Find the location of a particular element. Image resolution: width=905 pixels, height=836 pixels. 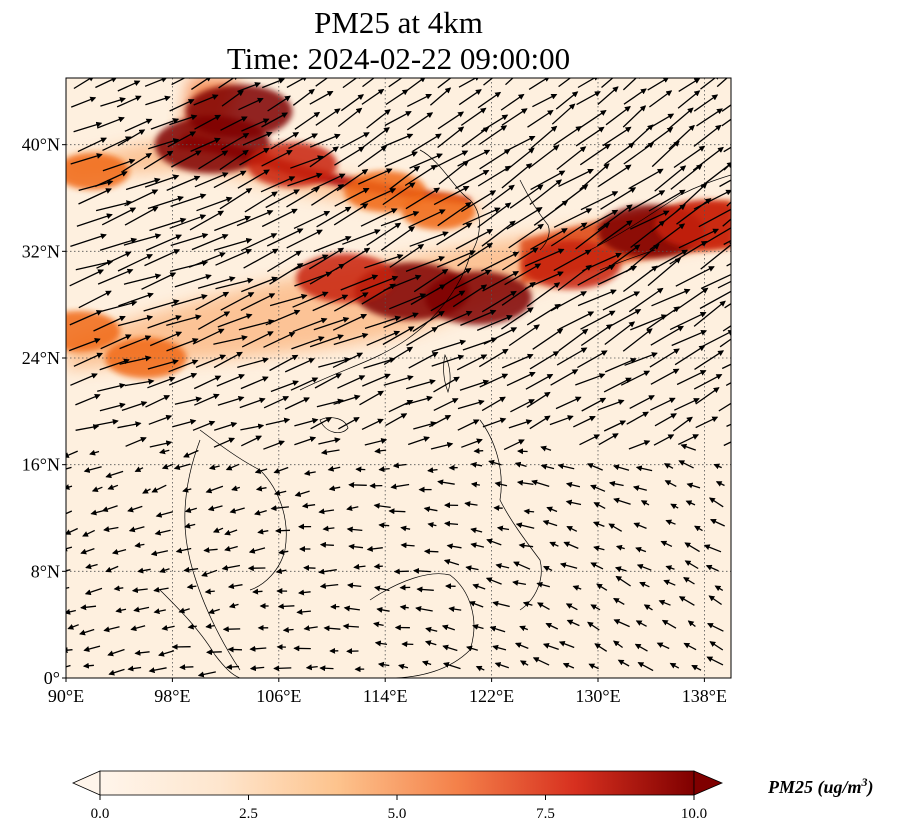

colorbar-tick-label: 0.0 is located at coordinates (100, 814).